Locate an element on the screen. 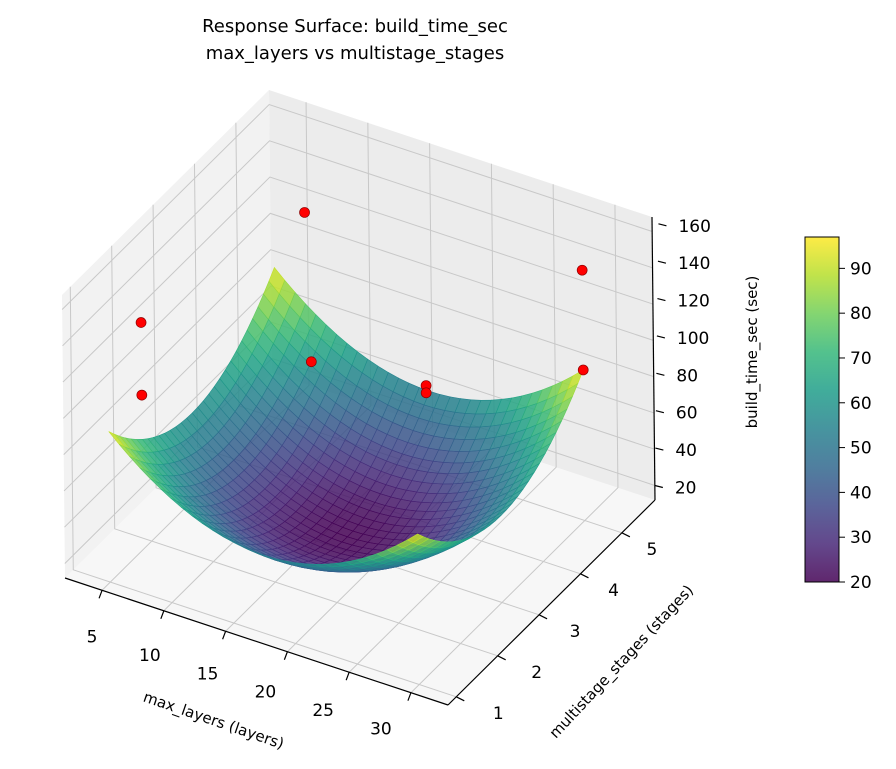  colorbar-tick-label: 80 is located at coordinates (861, 314).